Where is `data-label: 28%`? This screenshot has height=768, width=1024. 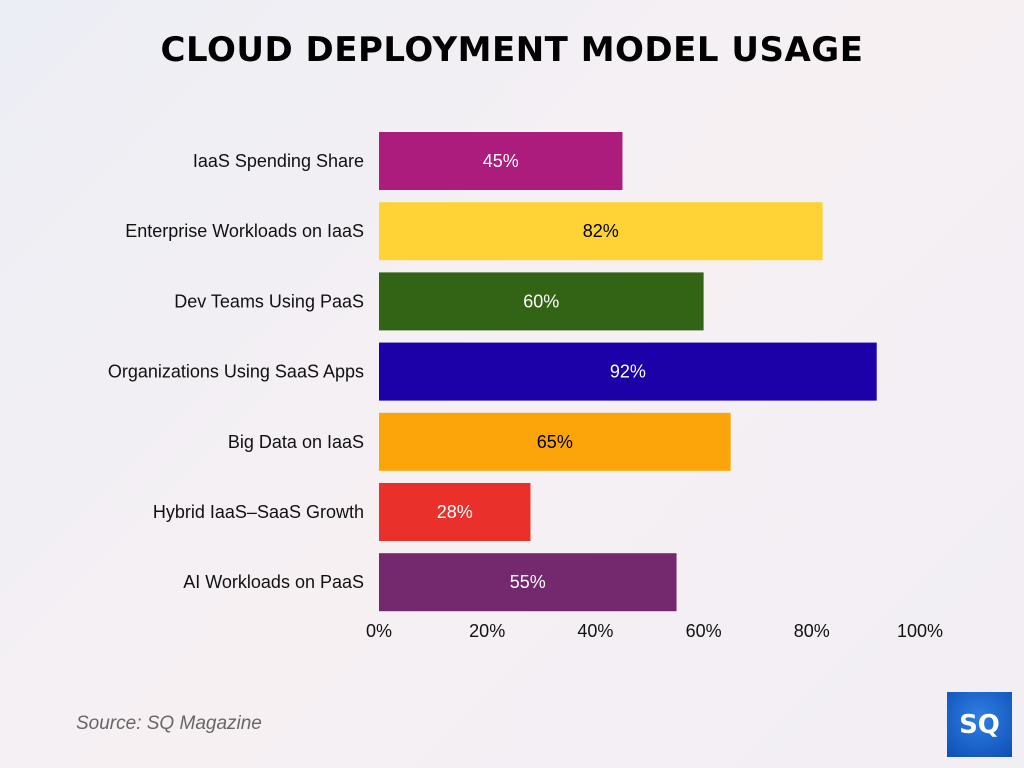
data-label: 28% is located at coordinates (455, 512).